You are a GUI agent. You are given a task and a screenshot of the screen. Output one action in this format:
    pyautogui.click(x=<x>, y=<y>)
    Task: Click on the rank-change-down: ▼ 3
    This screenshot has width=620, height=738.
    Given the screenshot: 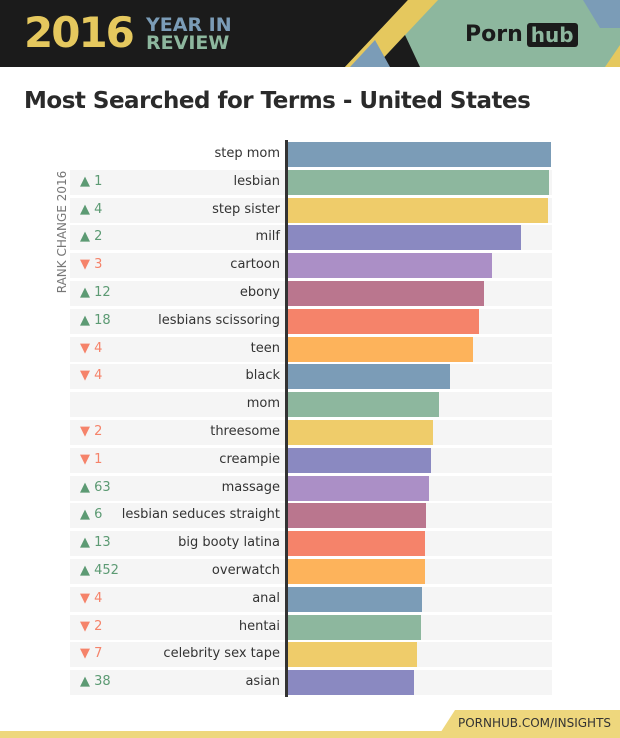 What is the action you would take?
    pyautogui.click(x=91, y=265)
    